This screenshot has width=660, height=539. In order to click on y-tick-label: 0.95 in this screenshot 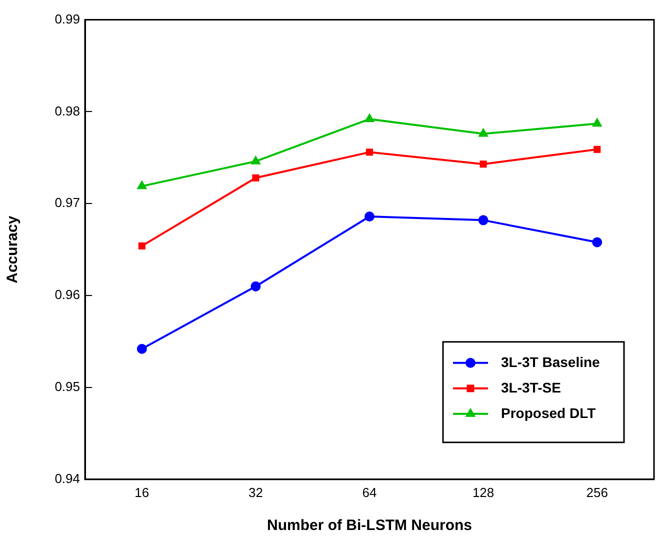, I will do `click(67, 386)`.